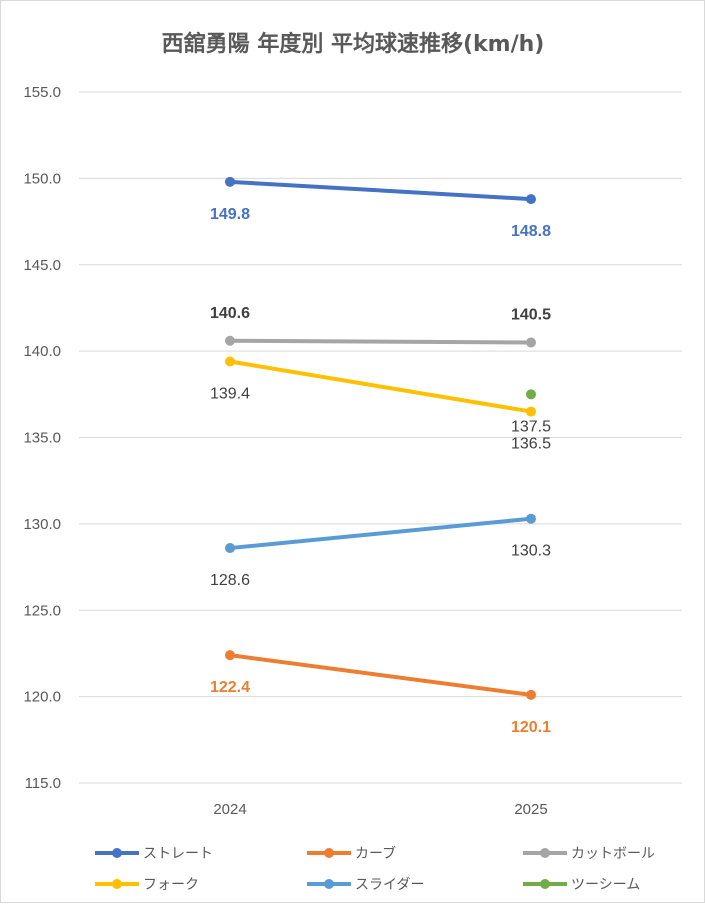  What do you see at coordinates (171, 885) in the screenshot?
I see `legend-label: フォーク` at bounding box center [171, 885].